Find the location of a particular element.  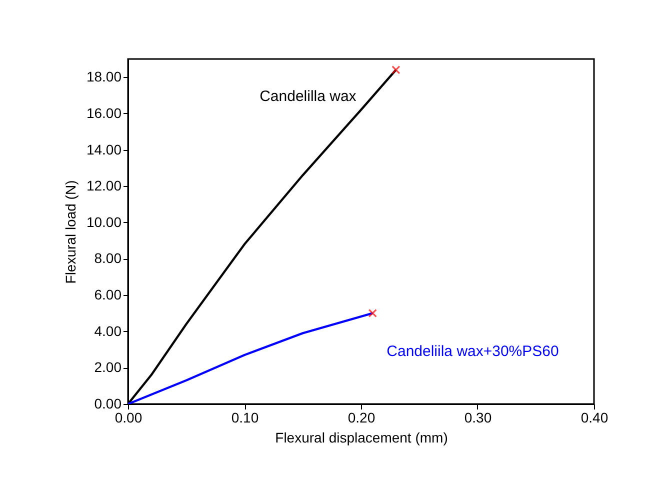

x-tick-label: 0.30 is located at coordinates (478, 418).